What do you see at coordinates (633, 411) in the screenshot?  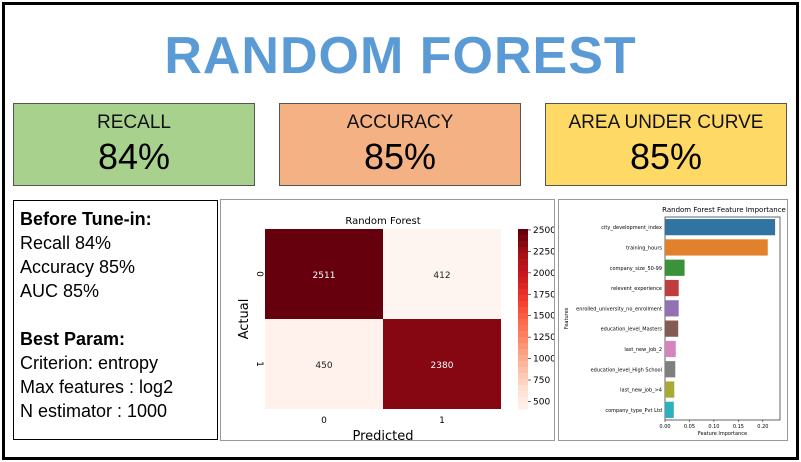 I see `fi-category-label: company_type_Pvt Ltd` at bounding box center [633, 411].